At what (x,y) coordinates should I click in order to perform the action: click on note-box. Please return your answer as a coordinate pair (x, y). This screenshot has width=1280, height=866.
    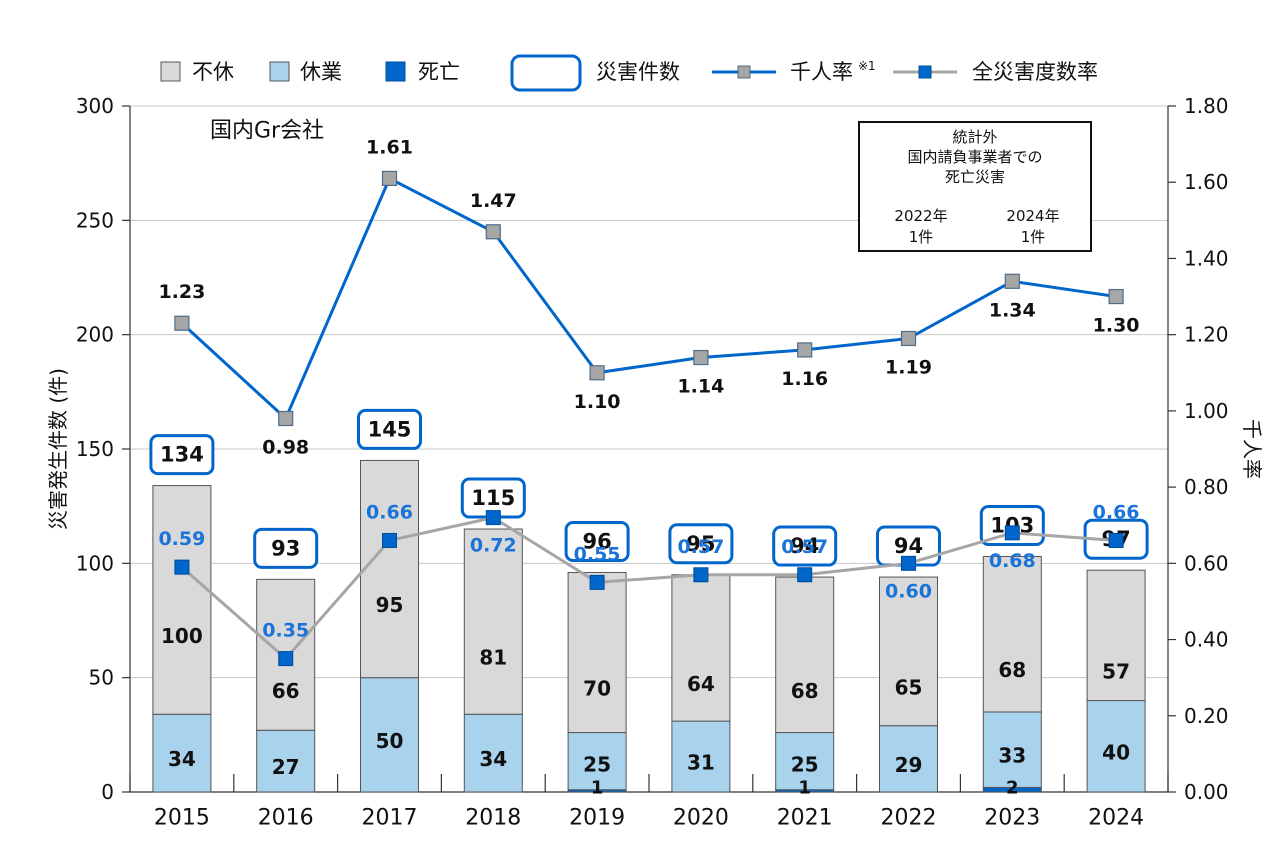
    Looking at the image, I should click on (975, 186).